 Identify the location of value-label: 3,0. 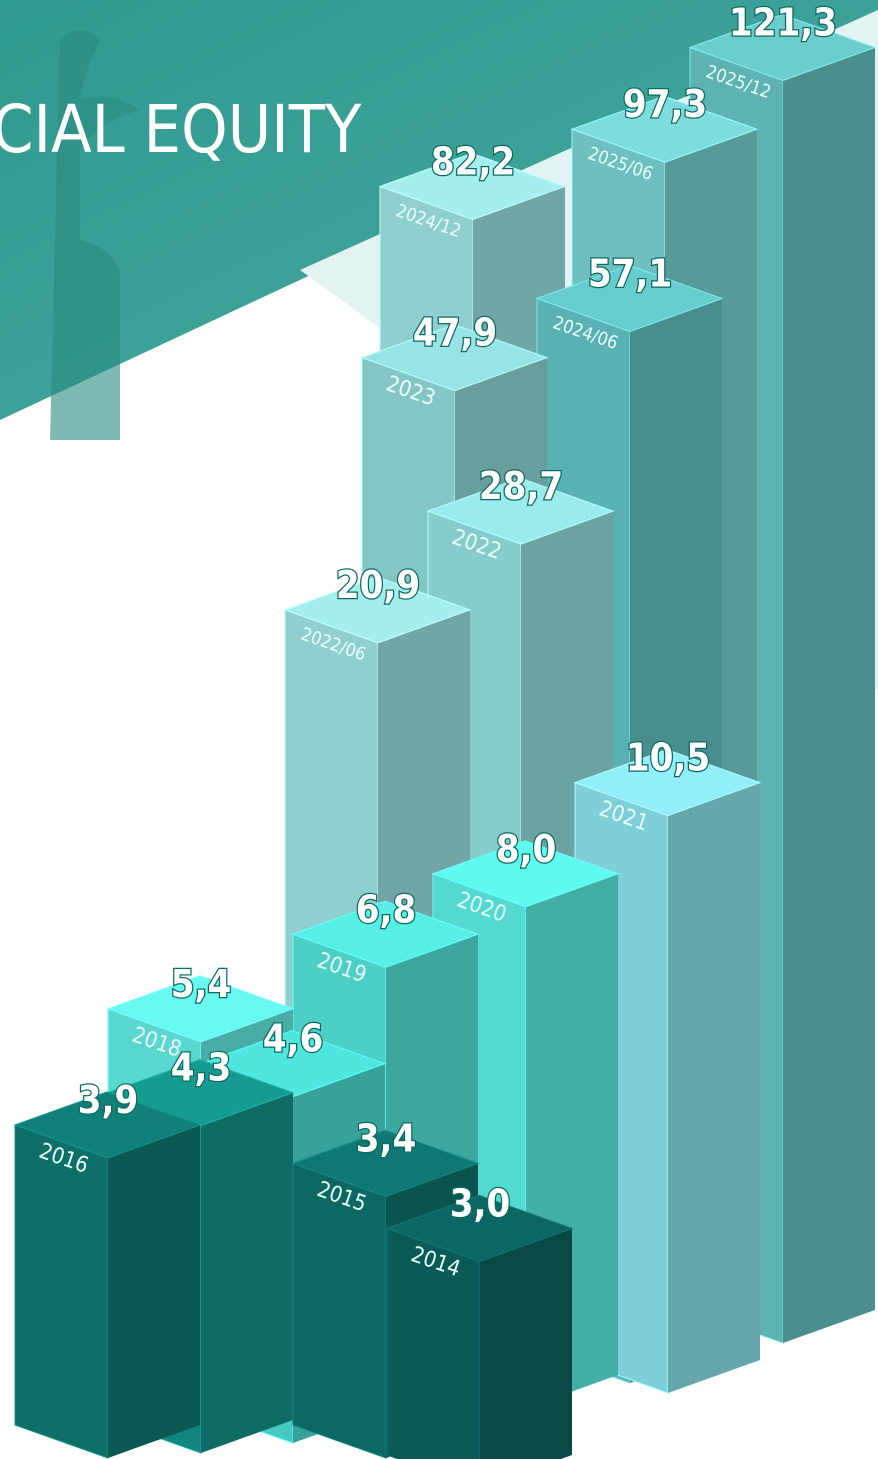
(480, 1203).